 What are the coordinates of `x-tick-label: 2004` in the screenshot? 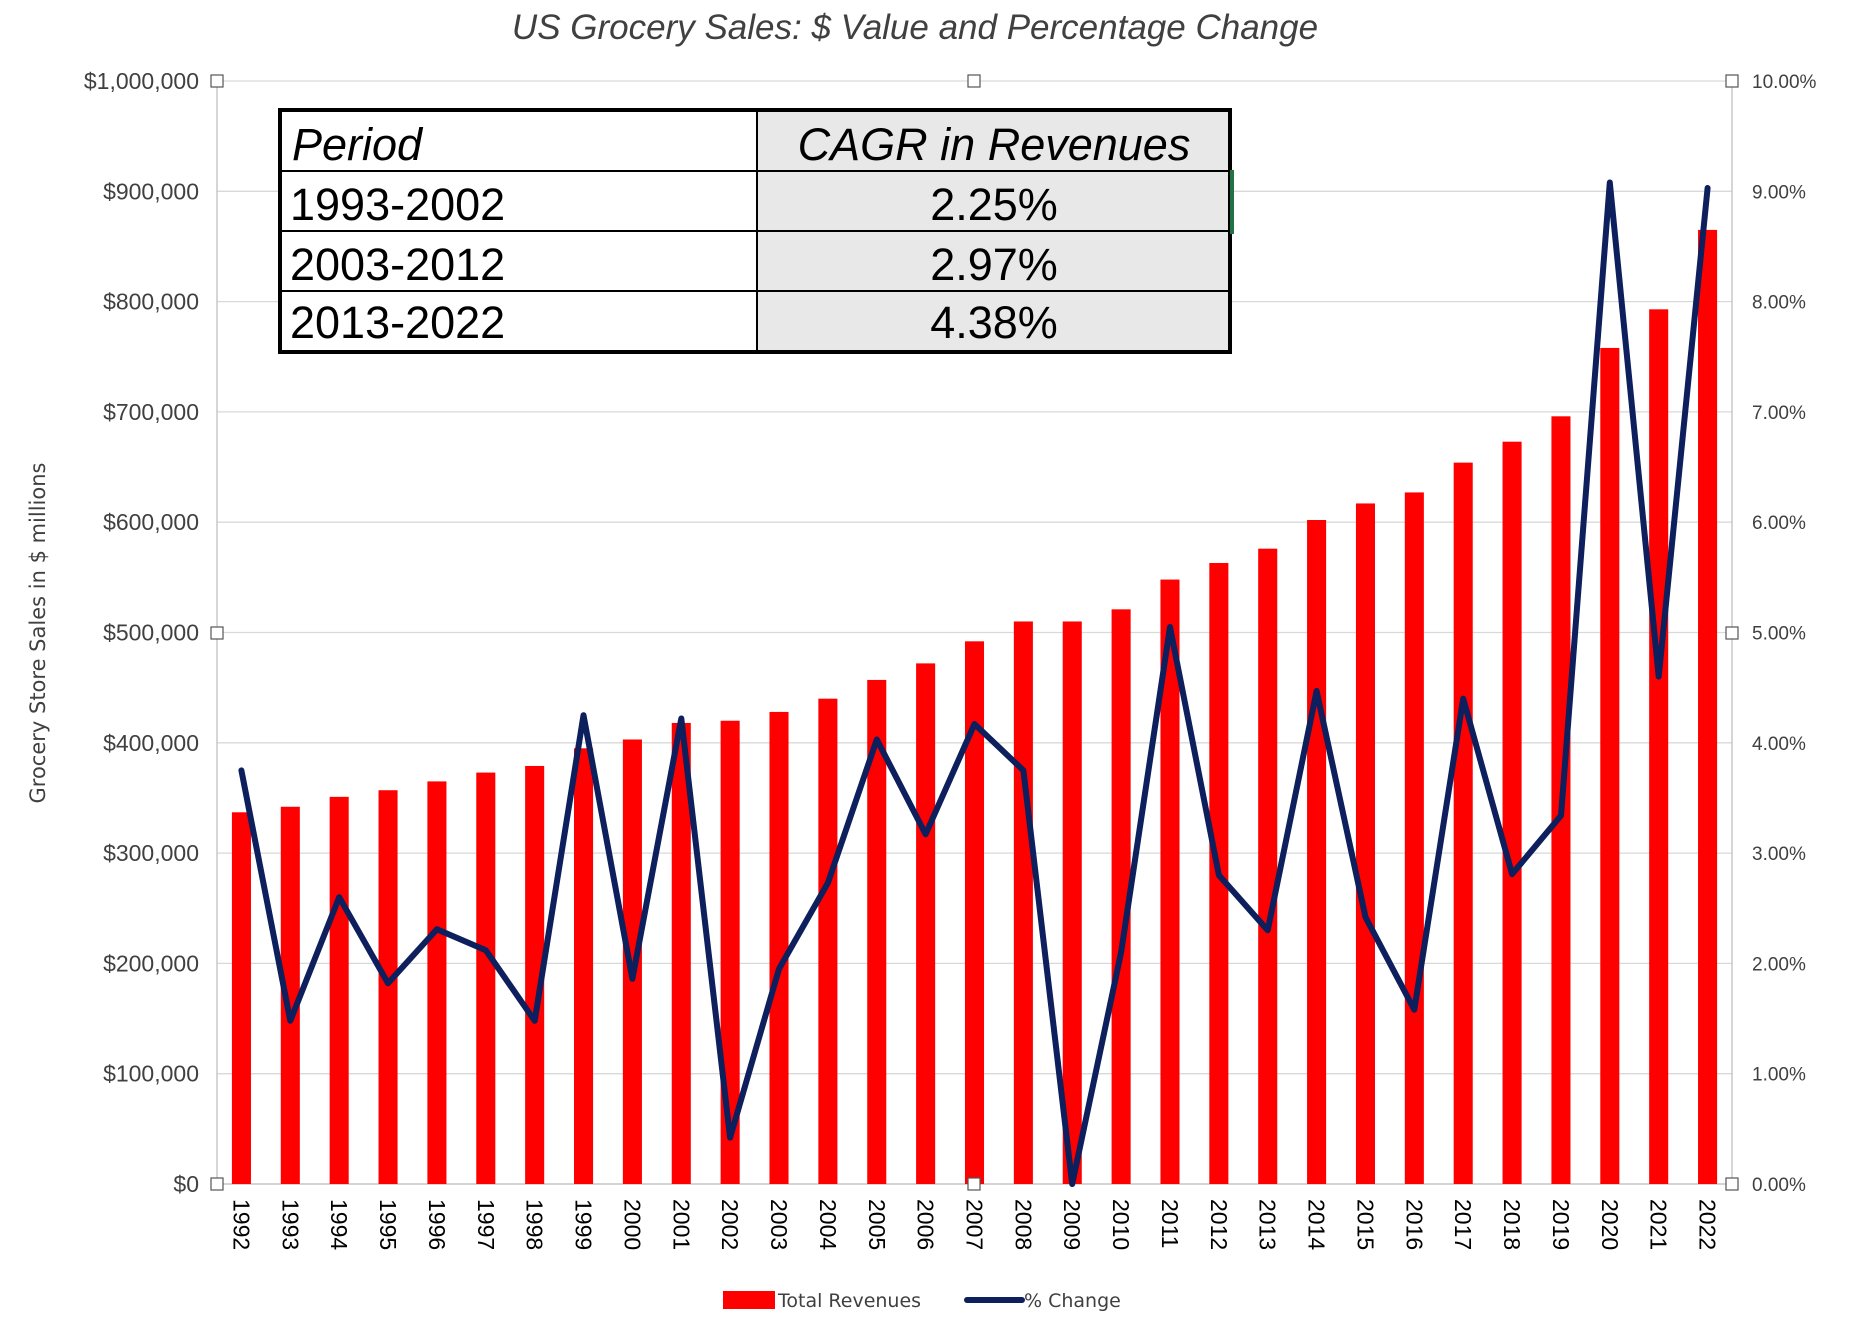 It's located at (828, 1224).